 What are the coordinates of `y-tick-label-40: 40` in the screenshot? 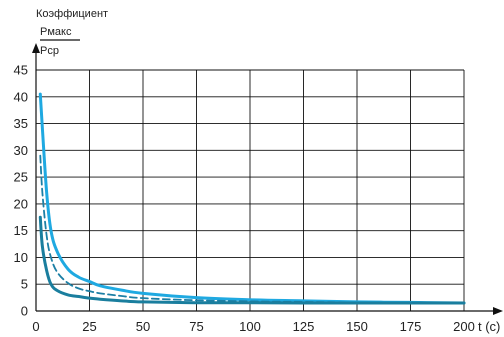 It's located at (21, 96).